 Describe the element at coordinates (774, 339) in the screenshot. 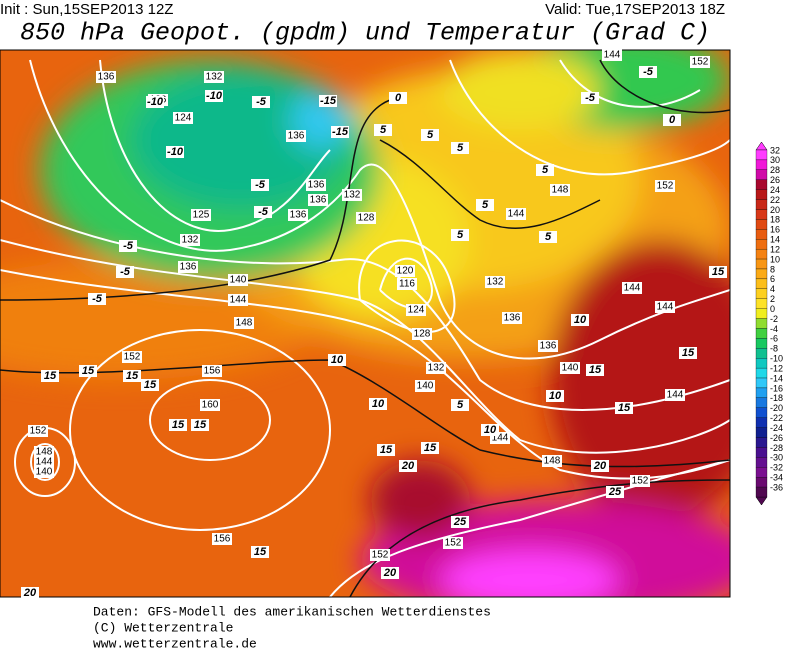

I see `colorbar-label: -6` at that location.